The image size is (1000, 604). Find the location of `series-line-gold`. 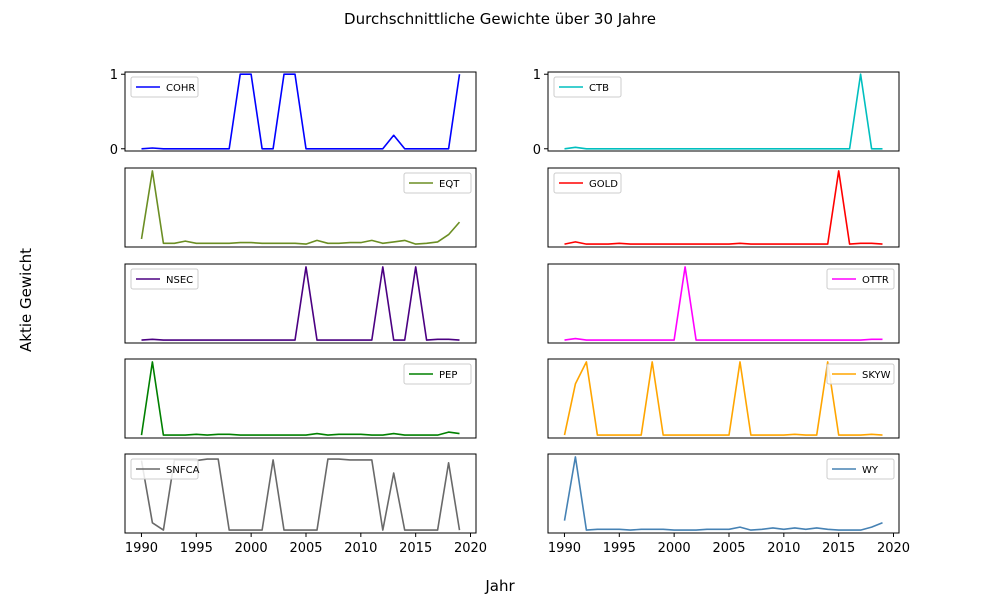

series-line-gold is located at coordinates (723, 207).